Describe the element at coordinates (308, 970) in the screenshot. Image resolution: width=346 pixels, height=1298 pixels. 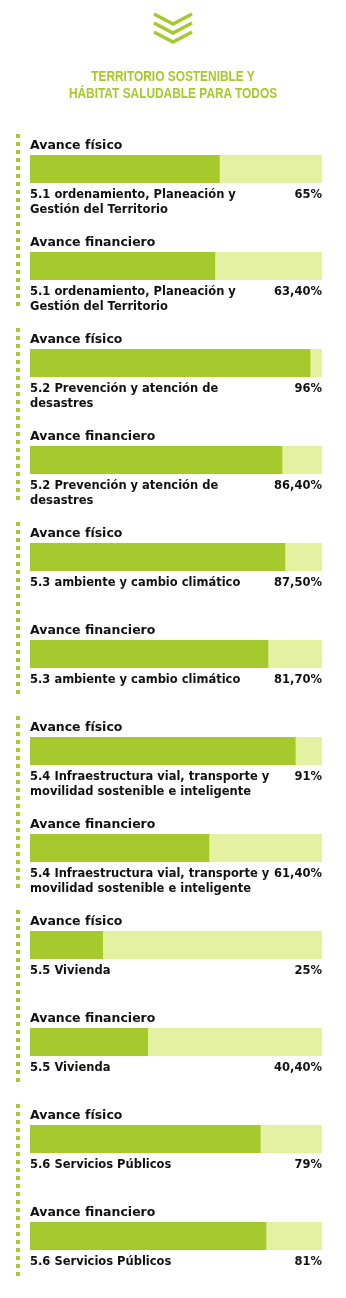
I see `data-label: 25%` at that location.